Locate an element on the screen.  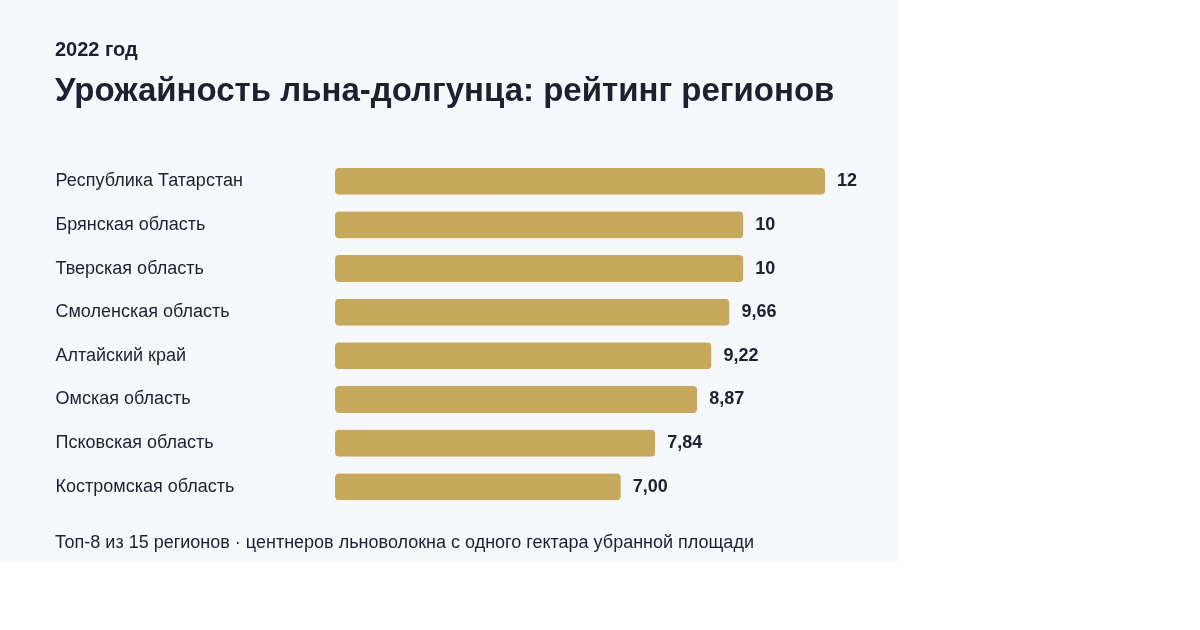
data-label: 12 is located at coordinates (847, 180).